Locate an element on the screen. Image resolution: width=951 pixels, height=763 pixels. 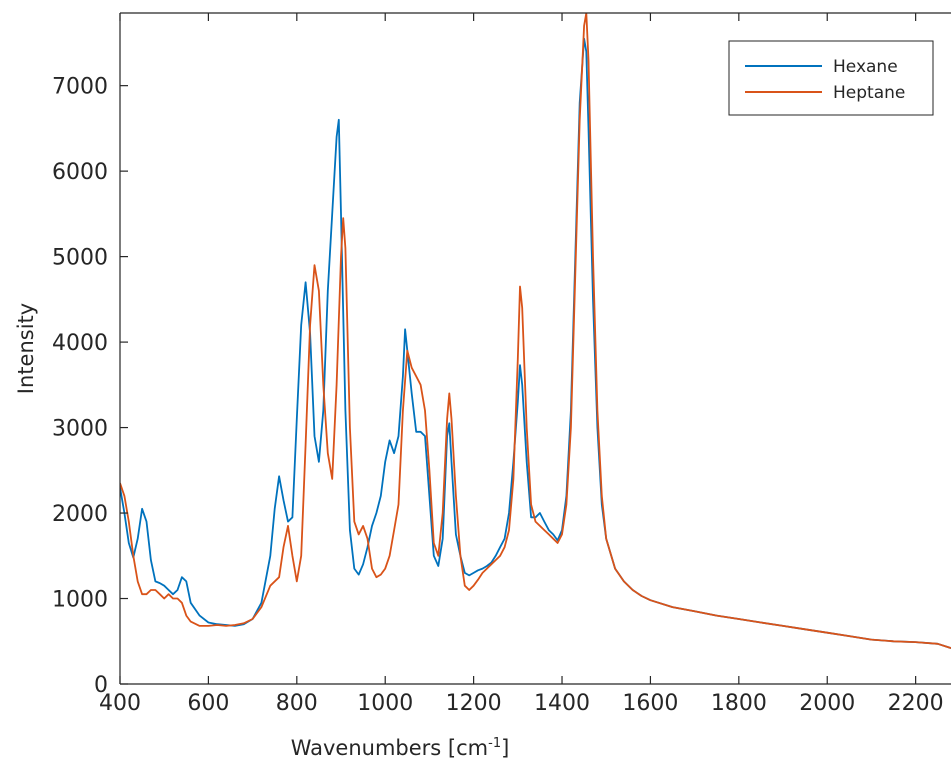
x-tick-label: 600 is located at coordinates (208, 703).